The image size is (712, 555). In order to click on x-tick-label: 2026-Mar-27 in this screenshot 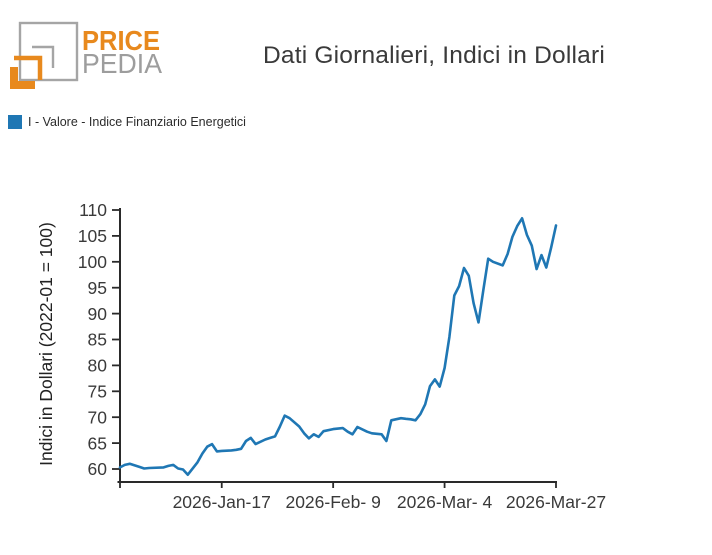, I will do `click(556, 502)`.